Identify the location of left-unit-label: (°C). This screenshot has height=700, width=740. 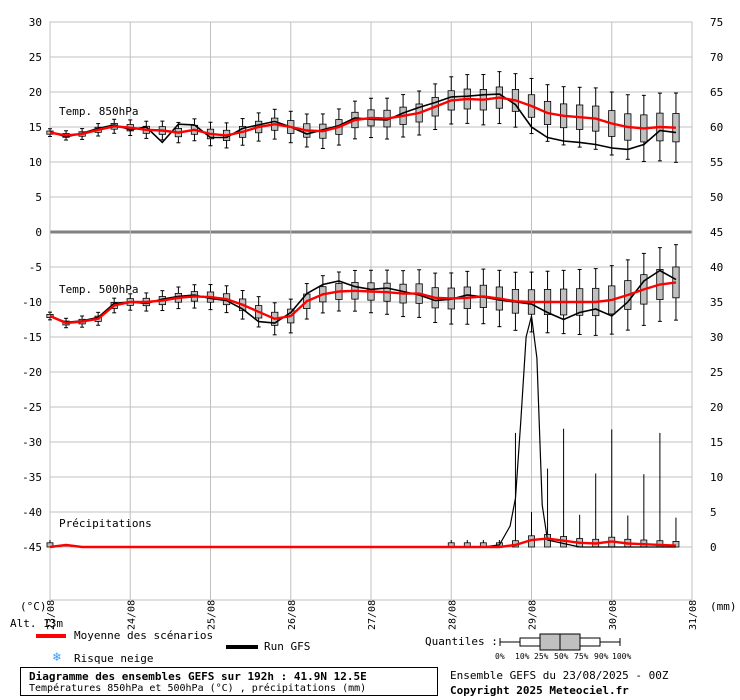
(33, 606).